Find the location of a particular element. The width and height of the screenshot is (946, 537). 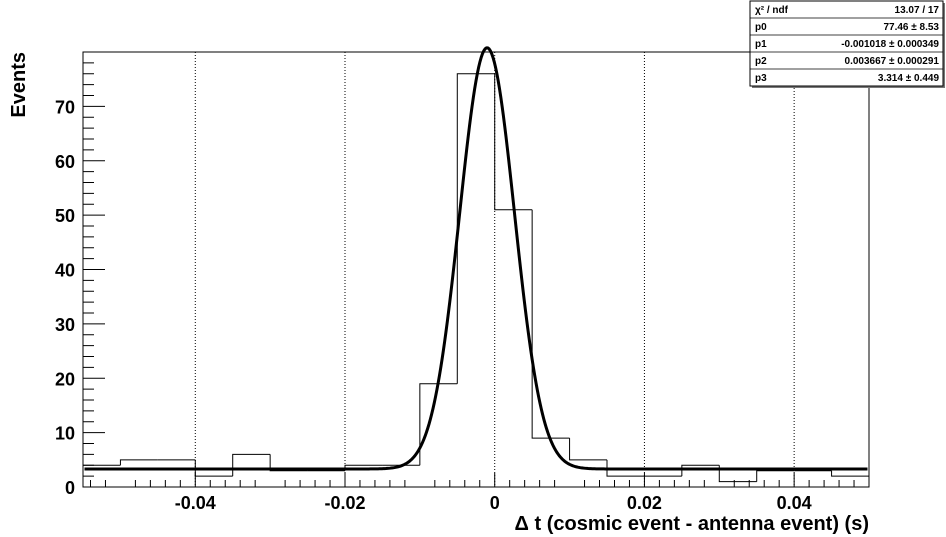

stats-row-label: p2 is located at coordinates (761, 61).